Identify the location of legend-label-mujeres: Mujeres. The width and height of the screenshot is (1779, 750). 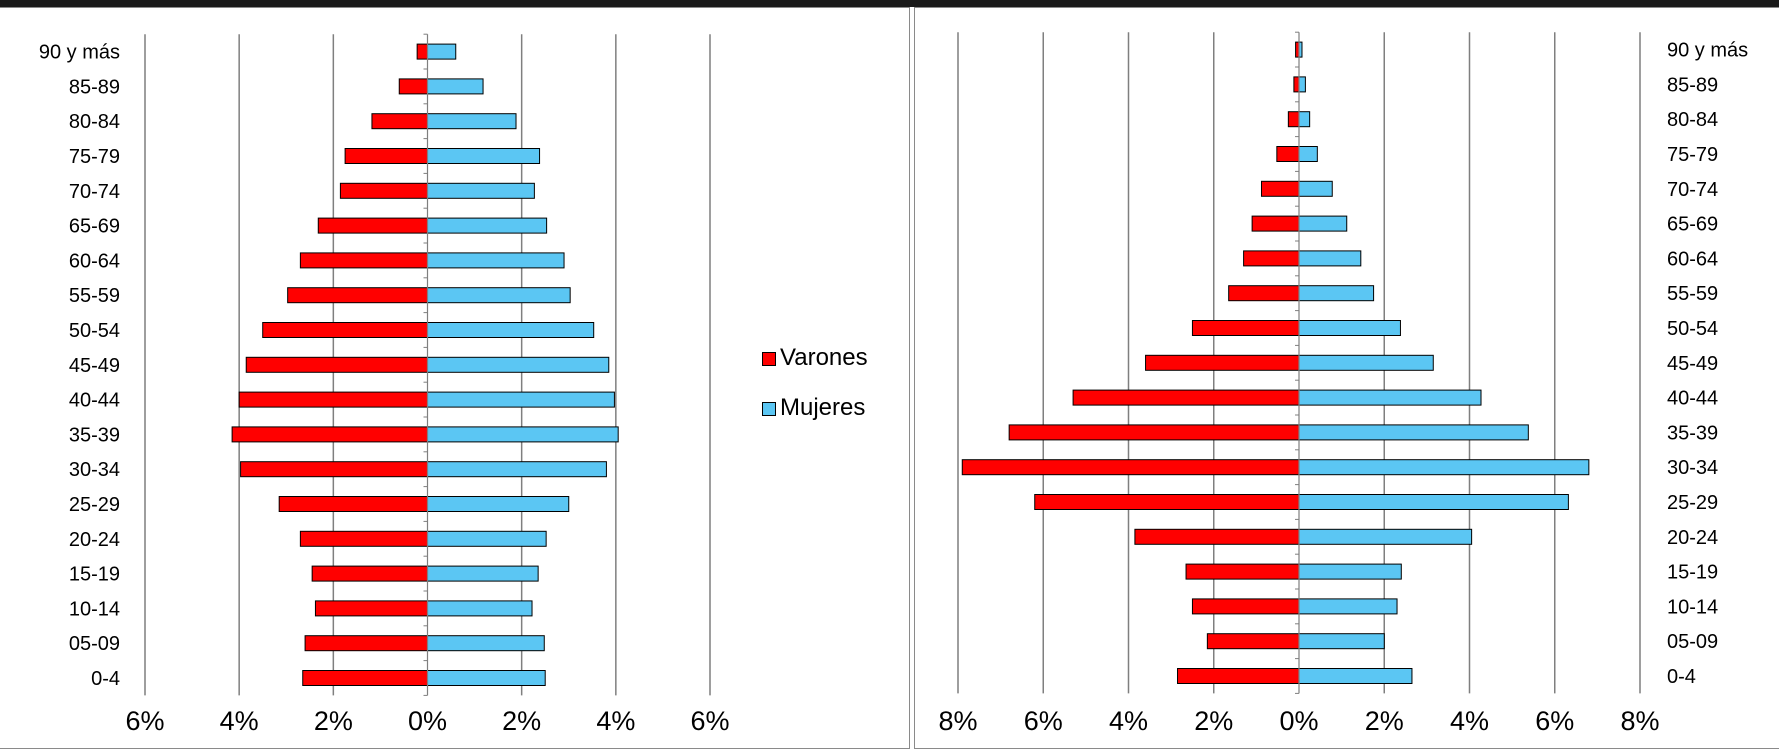
(823, 407).